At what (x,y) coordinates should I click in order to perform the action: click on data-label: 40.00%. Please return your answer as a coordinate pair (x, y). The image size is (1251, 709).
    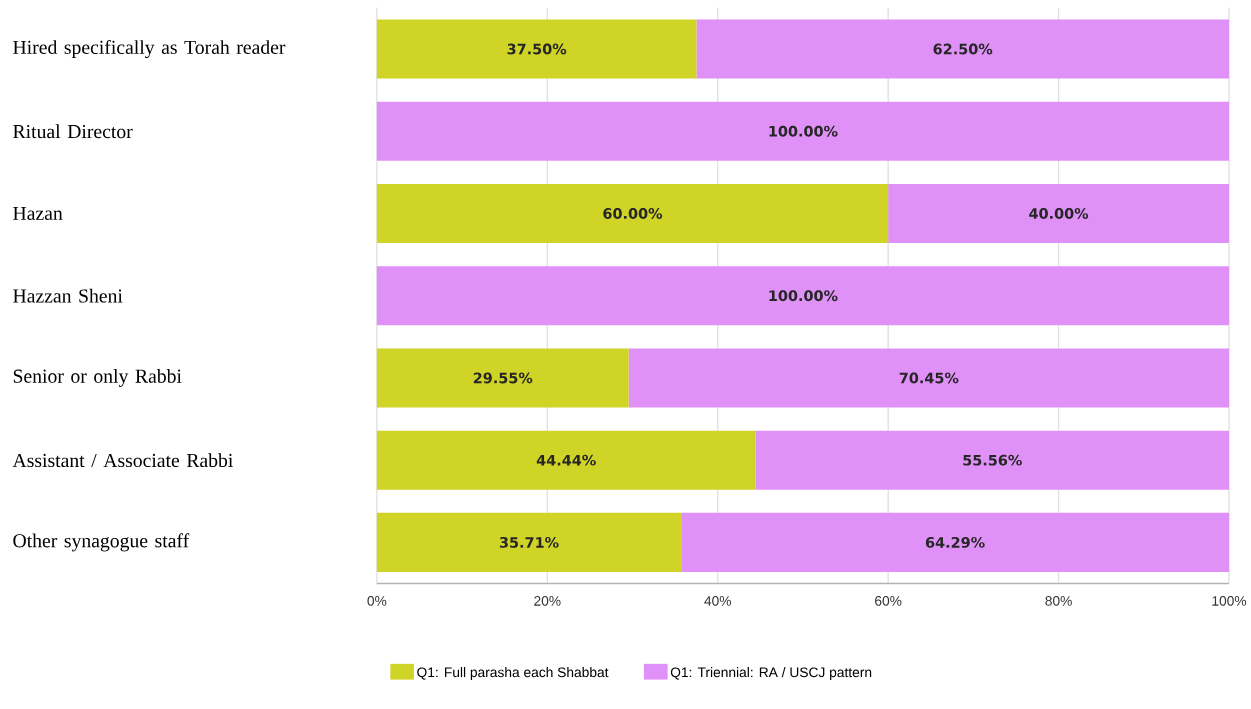
    Looking at the image, I should click on (1059, 213).